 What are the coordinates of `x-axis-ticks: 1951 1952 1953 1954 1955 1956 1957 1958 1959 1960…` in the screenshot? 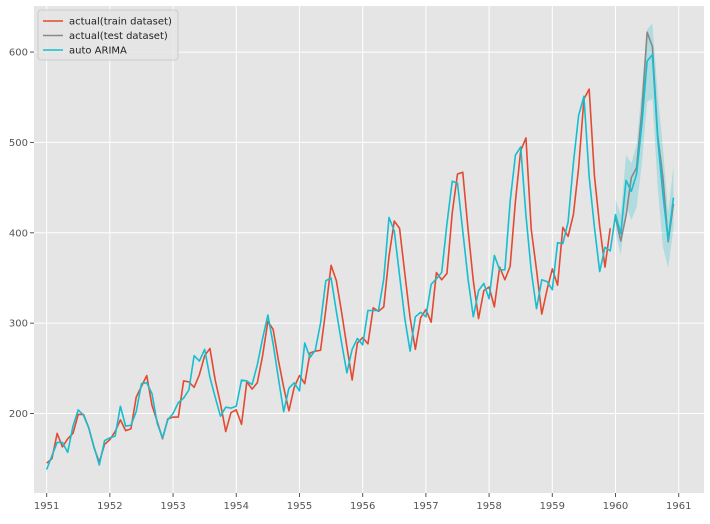 It's located at (362, 502).